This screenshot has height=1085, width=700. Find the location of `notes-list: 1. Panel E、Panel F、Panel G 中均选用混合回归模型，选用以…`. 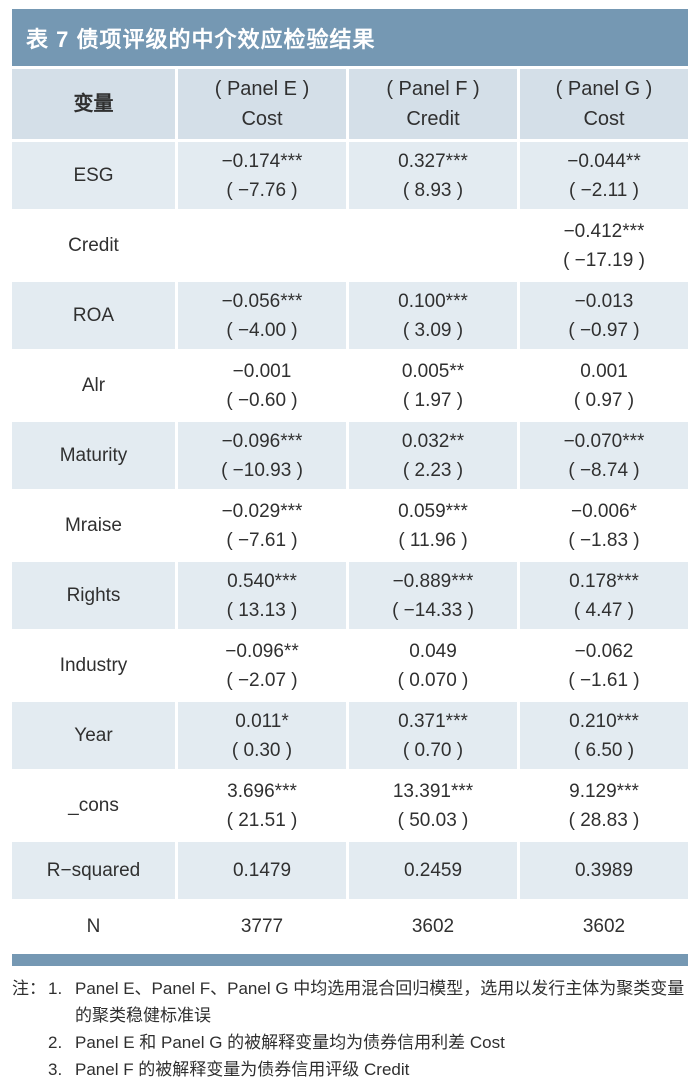

notes-list: 1. Panel E、Panel F、Panel G 中均选用混合回归模型，选用以… is located at coordinates (368, 1029).